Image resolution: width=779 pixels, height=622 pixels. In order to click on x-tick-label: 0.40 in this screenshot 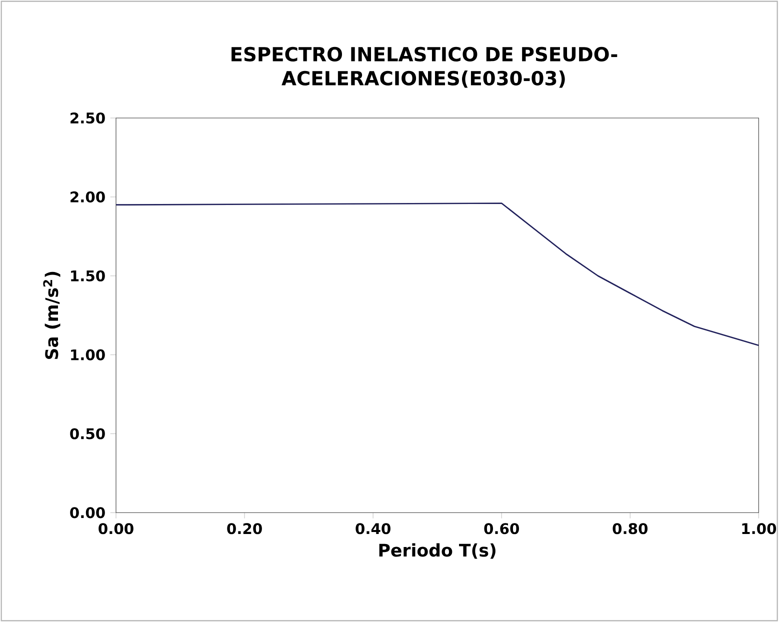, I will do `click(373, 528)`.